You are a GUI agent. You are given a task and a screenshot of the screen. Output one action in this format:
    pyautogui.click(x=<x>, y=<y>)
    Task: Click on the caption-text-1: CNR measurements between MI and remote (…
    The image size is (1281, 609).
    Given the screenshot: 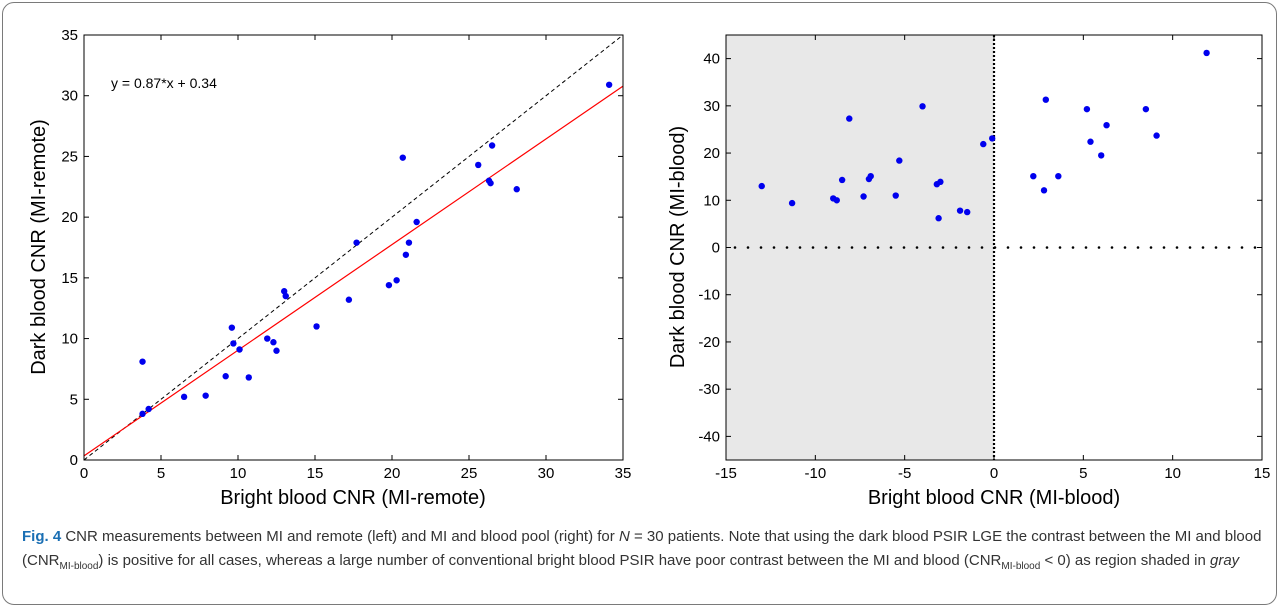 What is the action you would take?
    pyautogui.click(x=340, y=536)
    